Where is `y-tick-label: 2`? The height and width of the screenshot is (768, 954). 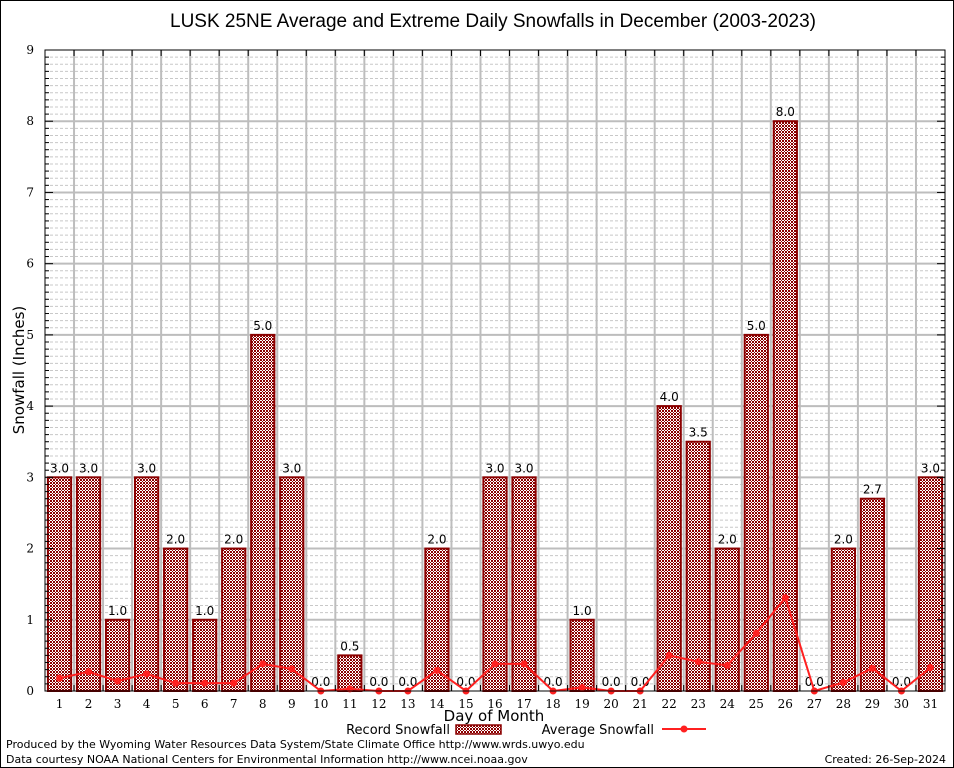
y-tick-label: 2 is located at coordinates (30, 549).